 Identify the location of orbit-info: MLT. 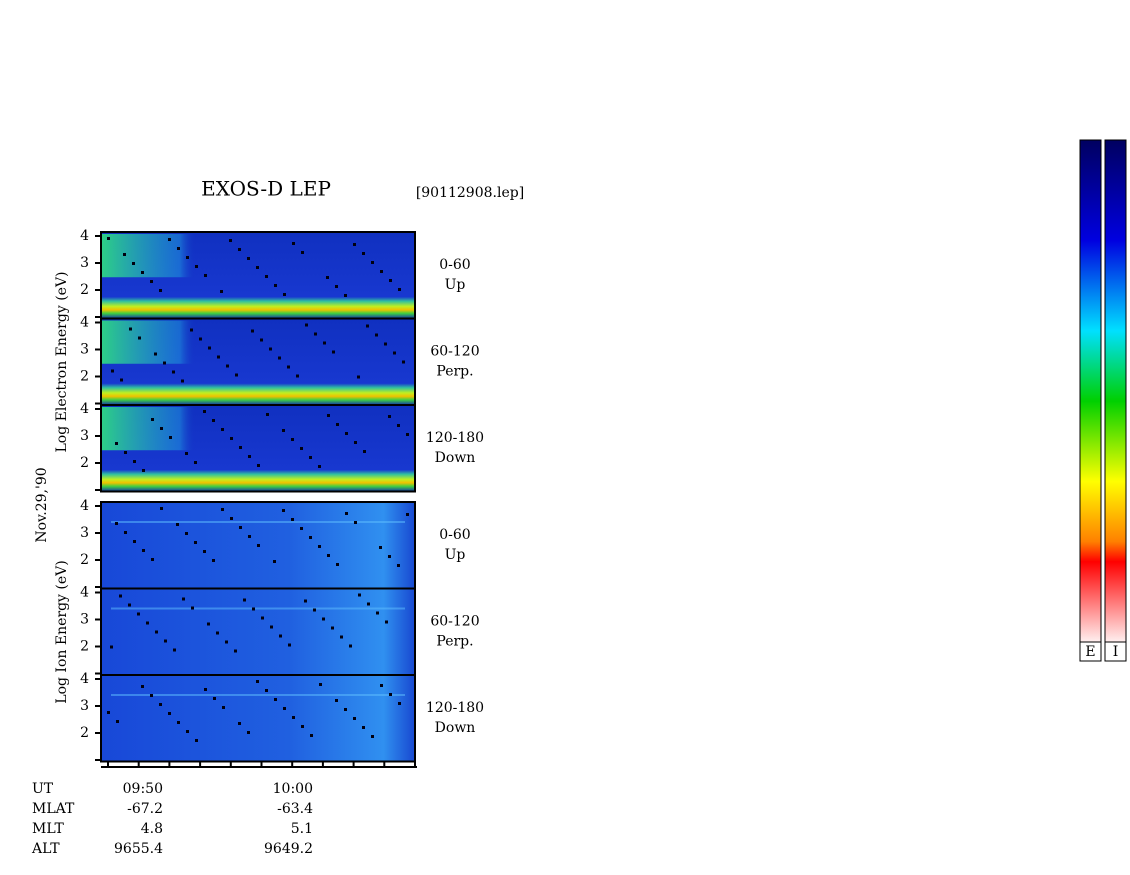
(48, 829).